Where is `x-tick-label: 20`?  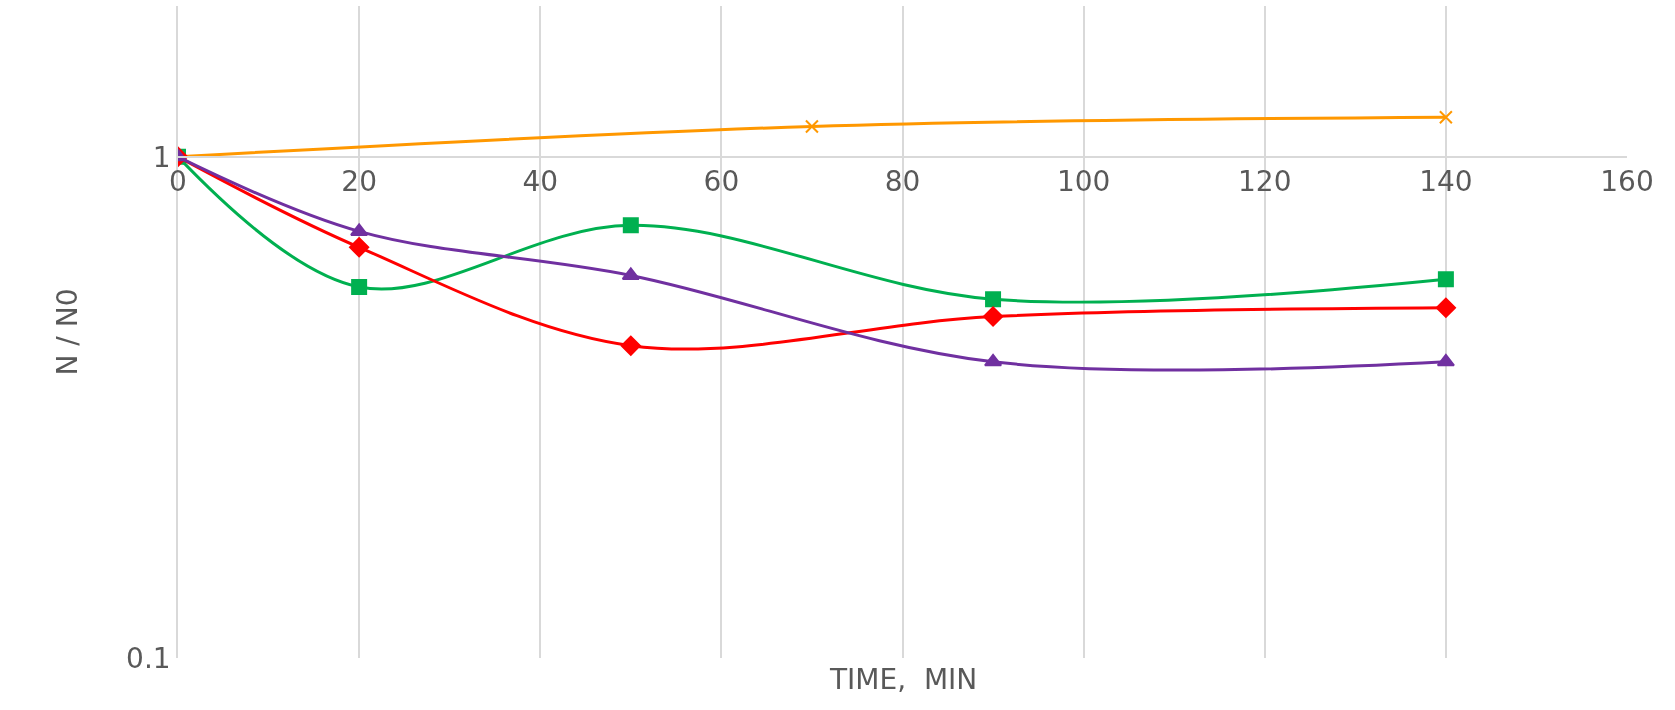
x-tick-label: 20 is located at coordinates (359, 182).